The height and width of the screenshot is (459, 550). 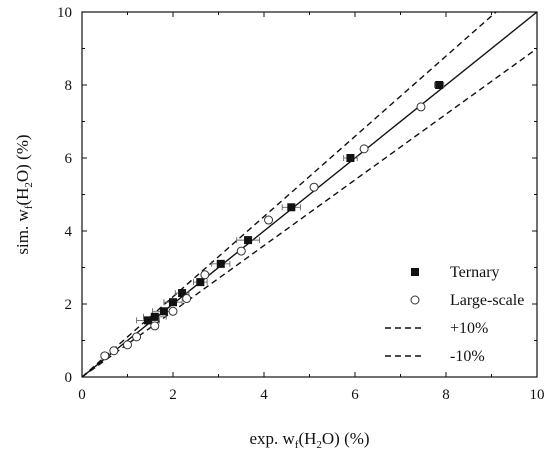 I want to click on y-tick-label: 8, so click(x=69, y=86).